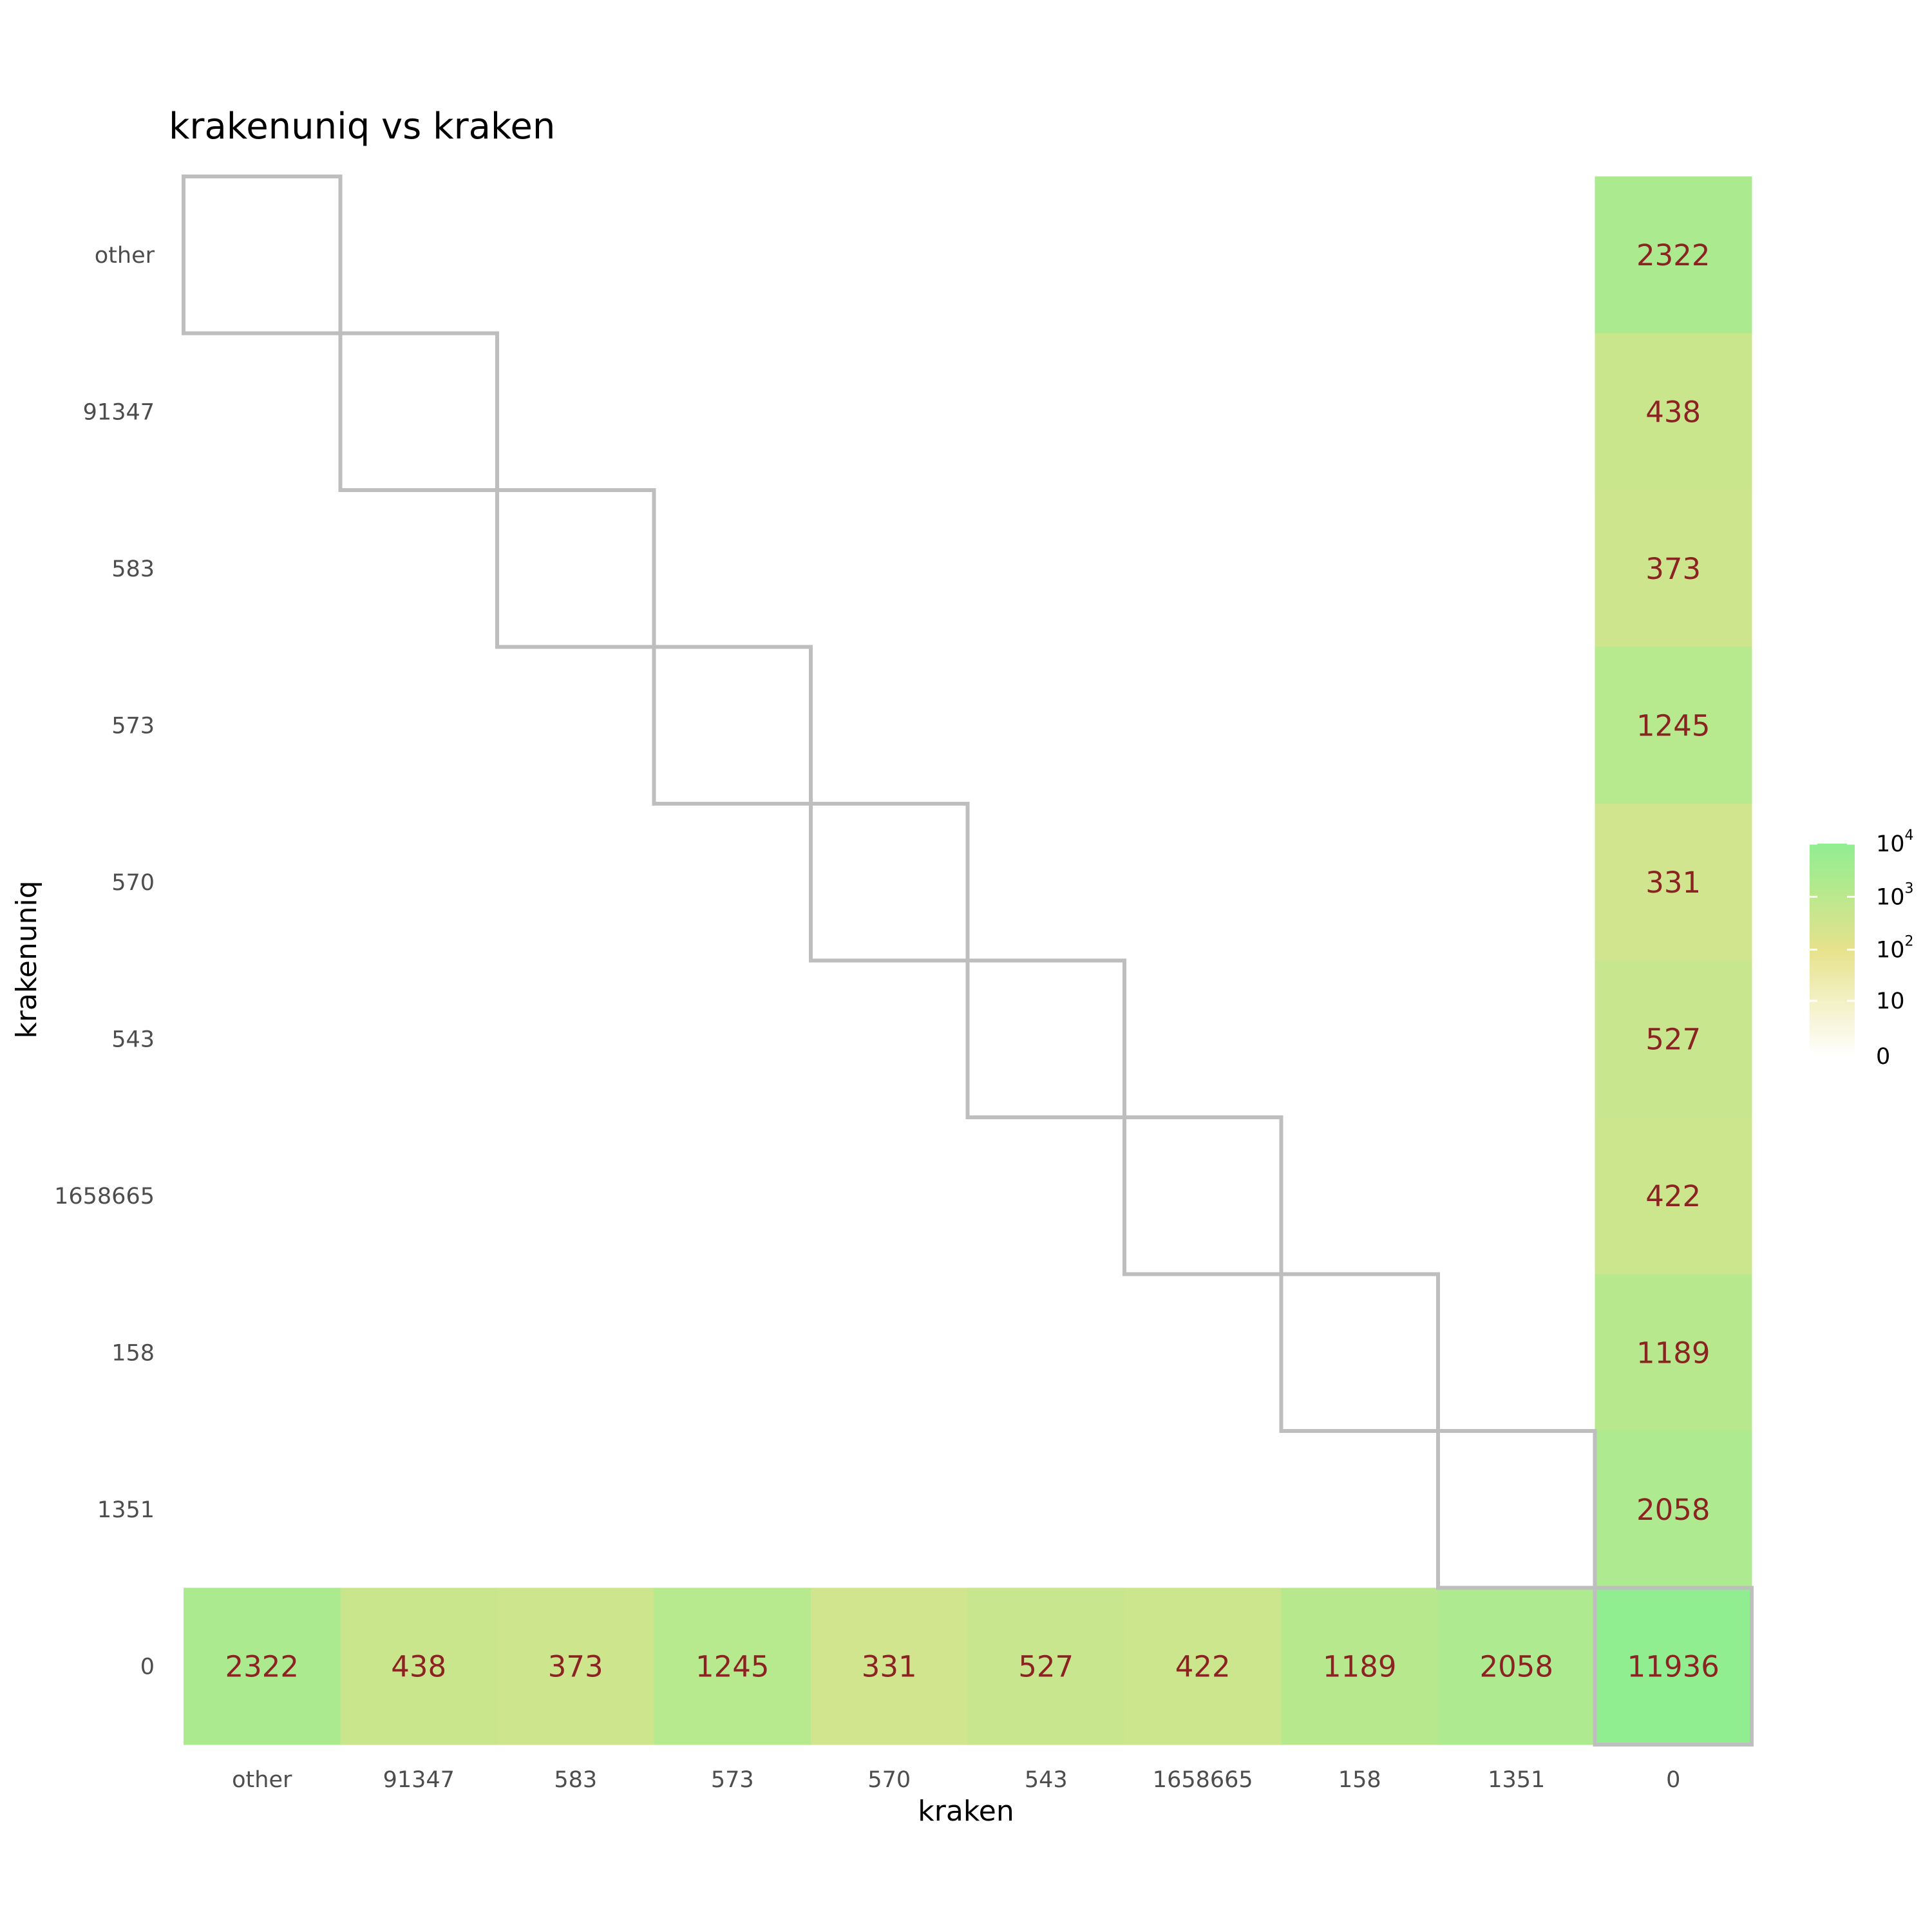 This screenshot has width=1932, height=1932. I want to click on legend-tick-label: 10³, so click(1895, 895).